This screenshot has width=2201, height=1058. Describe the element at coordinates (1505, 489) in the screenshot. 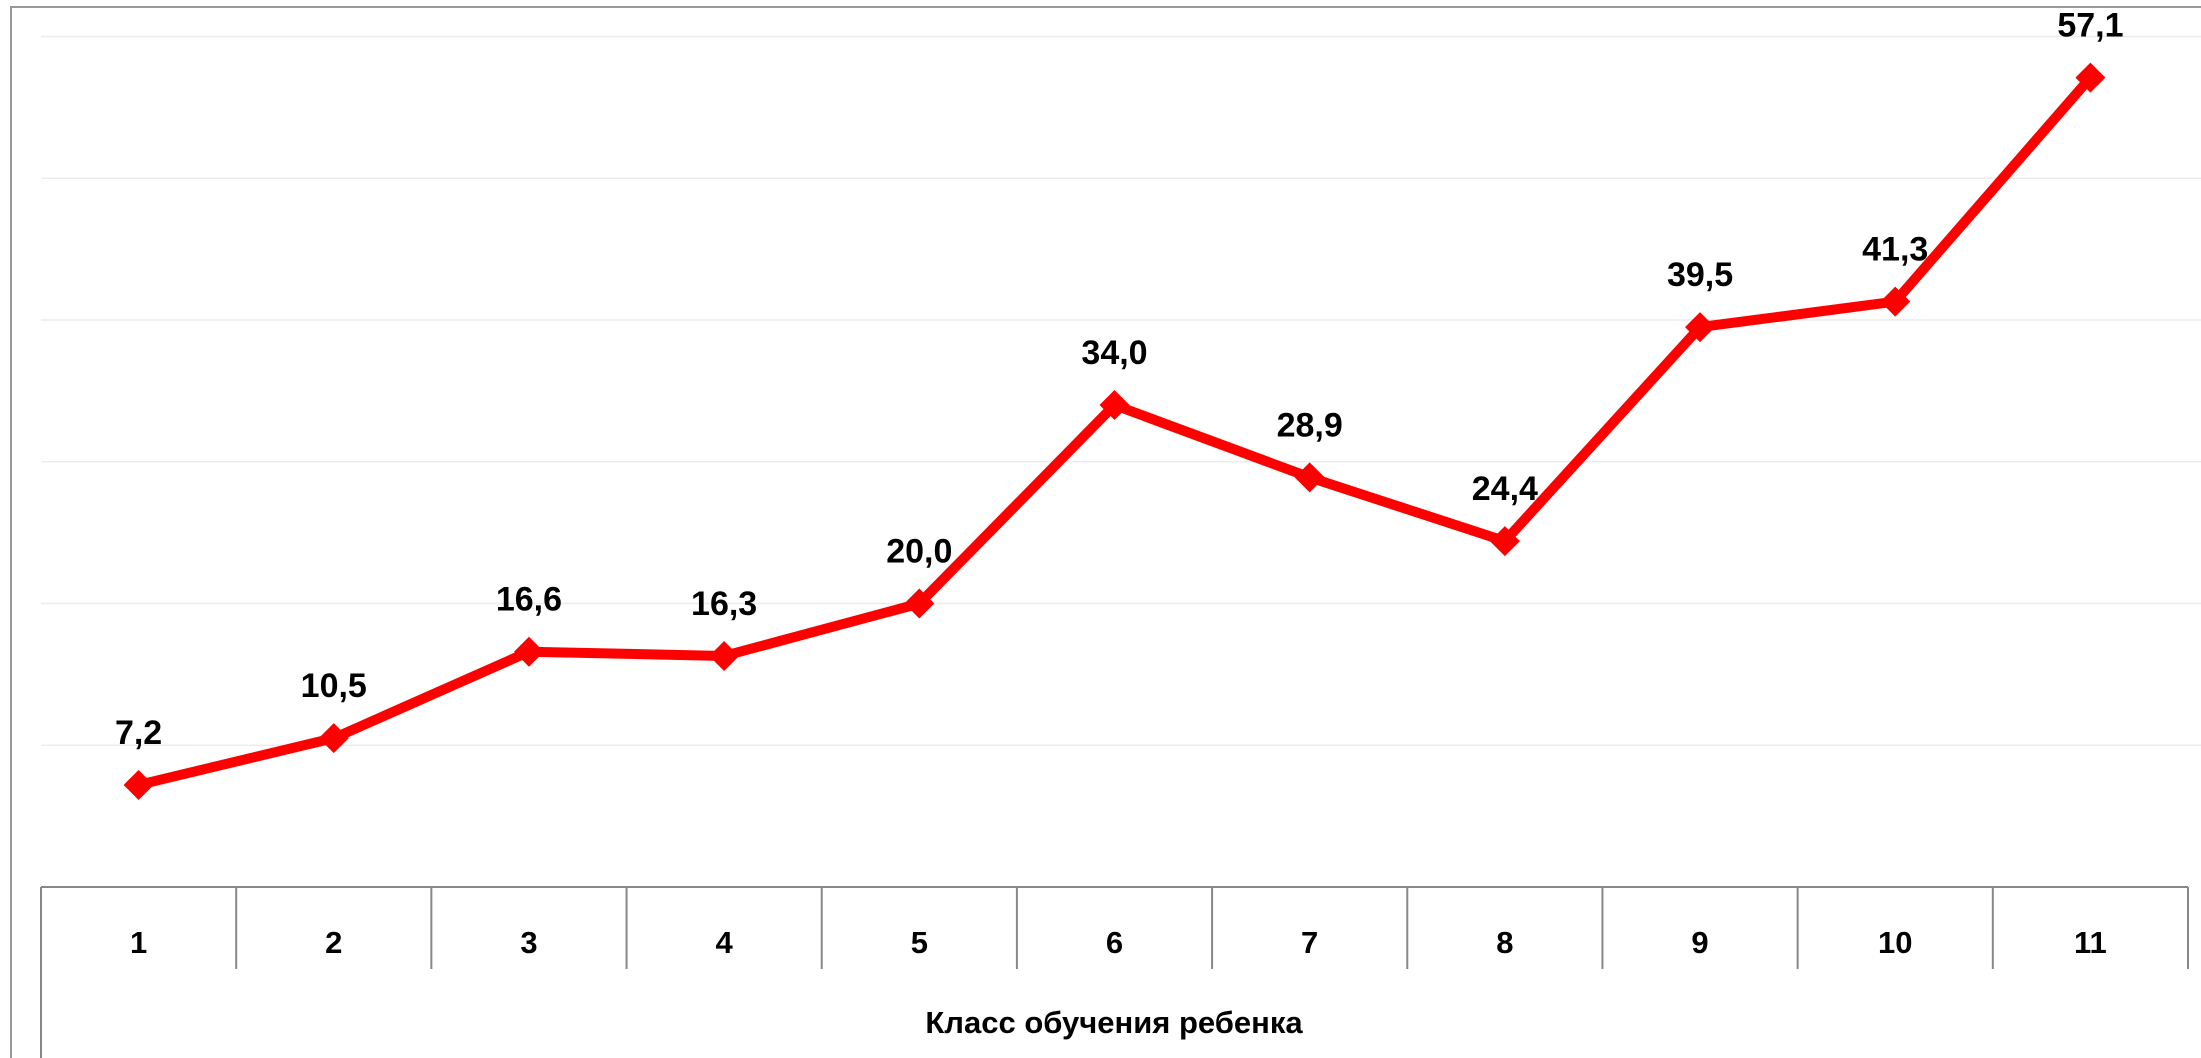

I see `data-label: 24,4` at that location.